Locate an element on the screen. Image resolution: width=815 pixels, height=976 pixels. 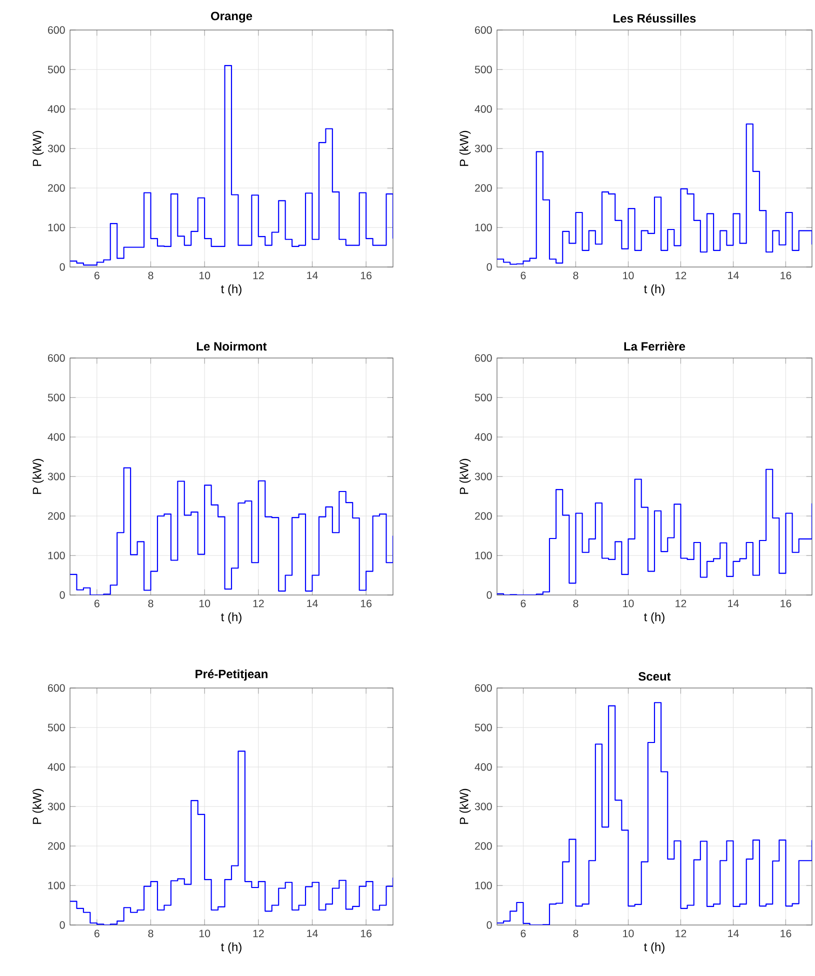
chart-title: Orange is located at coordinates (231, 17).